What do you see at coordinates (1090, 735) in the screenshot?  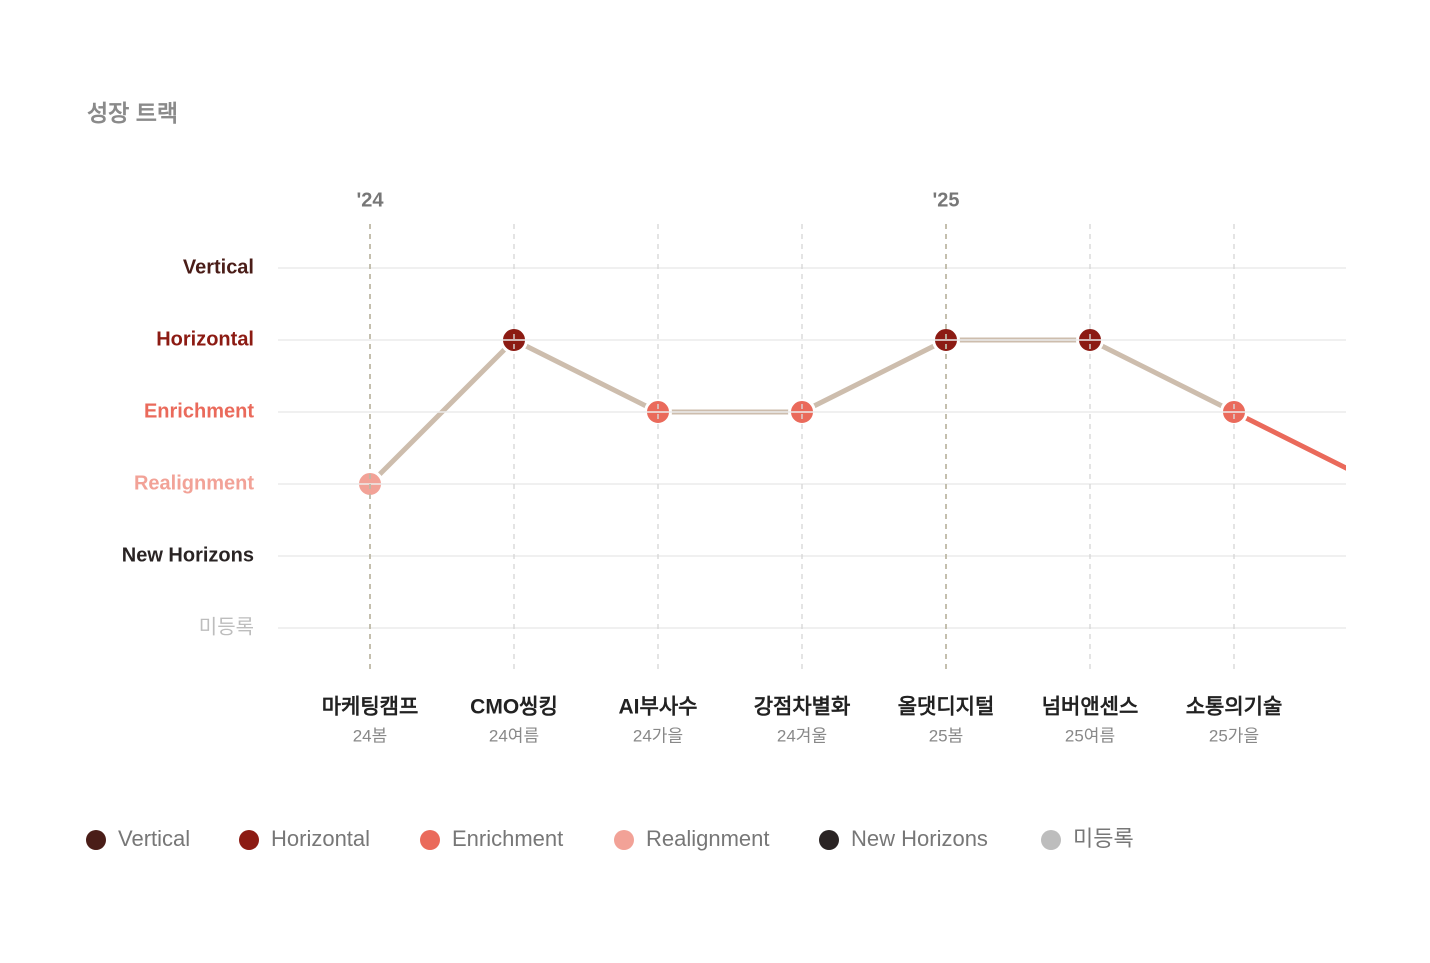 I see `x-sub-label: 25여름` at bounding box center [1090, 735].